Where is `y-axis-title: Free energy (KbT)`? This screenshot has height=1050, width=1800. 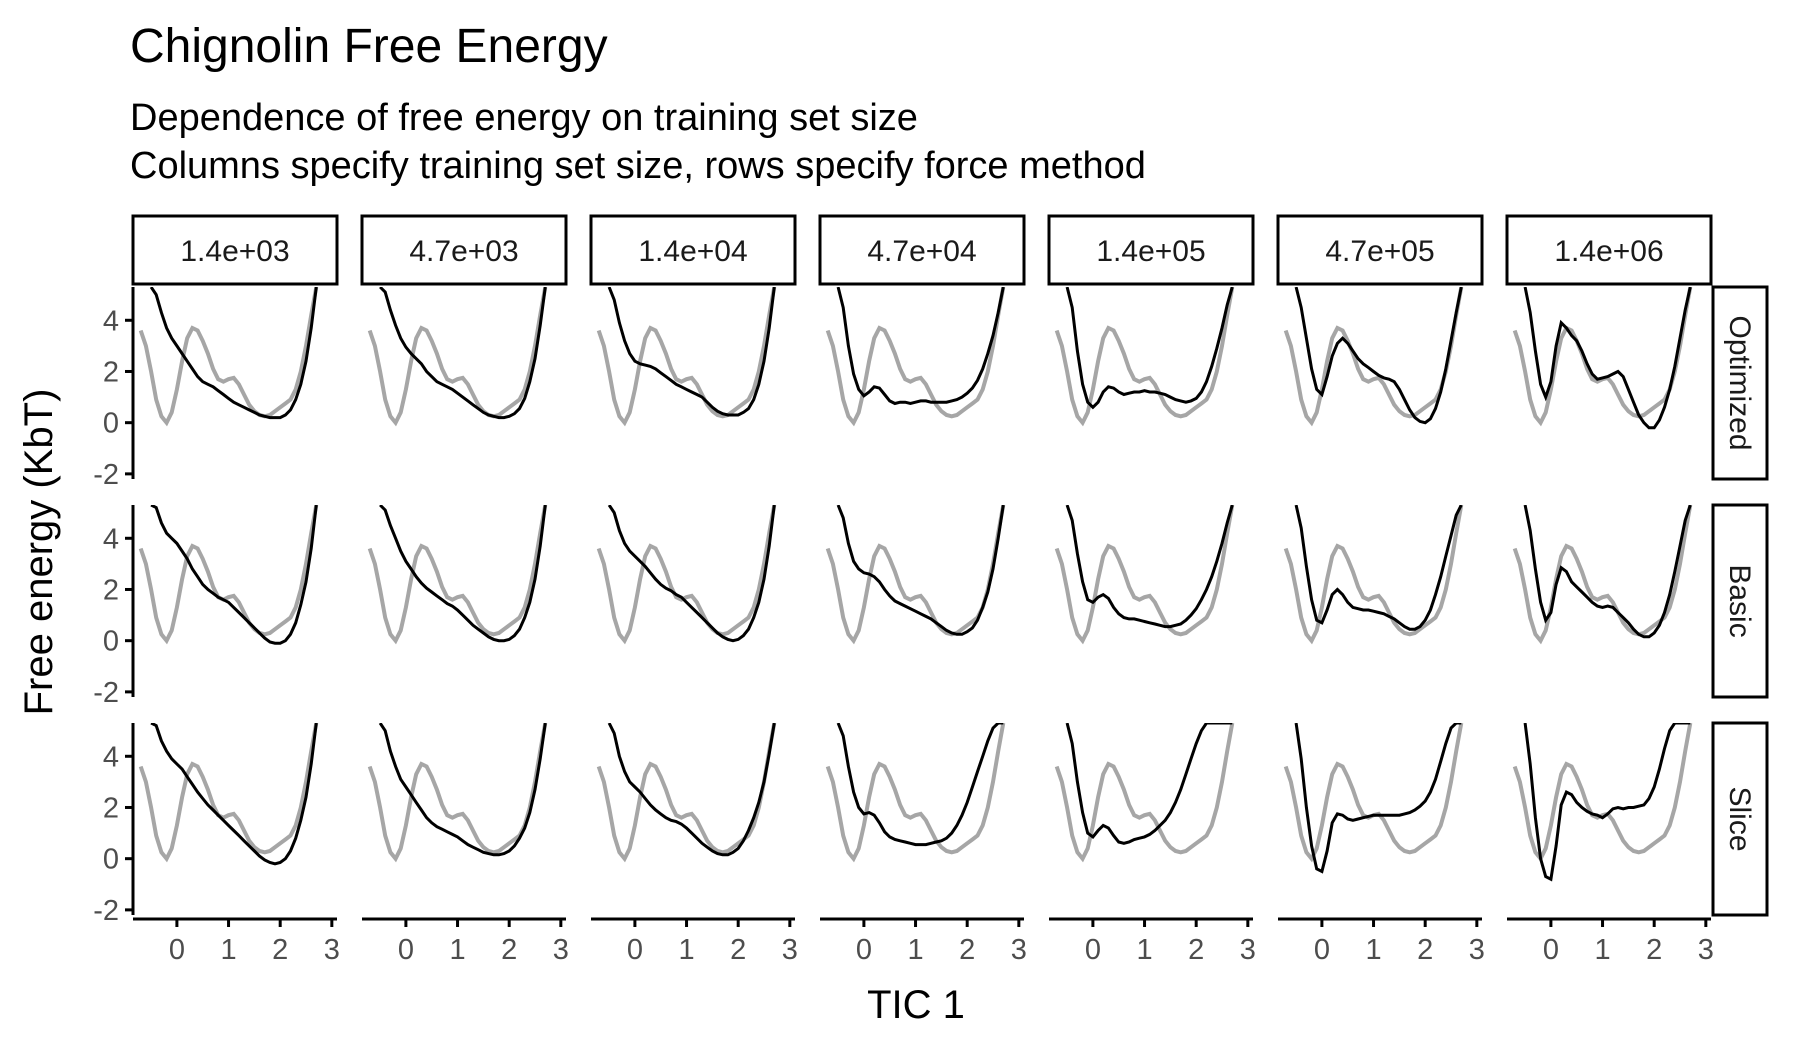
y-axis-title: Free energy (KbT) is located at coordinates (39, 552).